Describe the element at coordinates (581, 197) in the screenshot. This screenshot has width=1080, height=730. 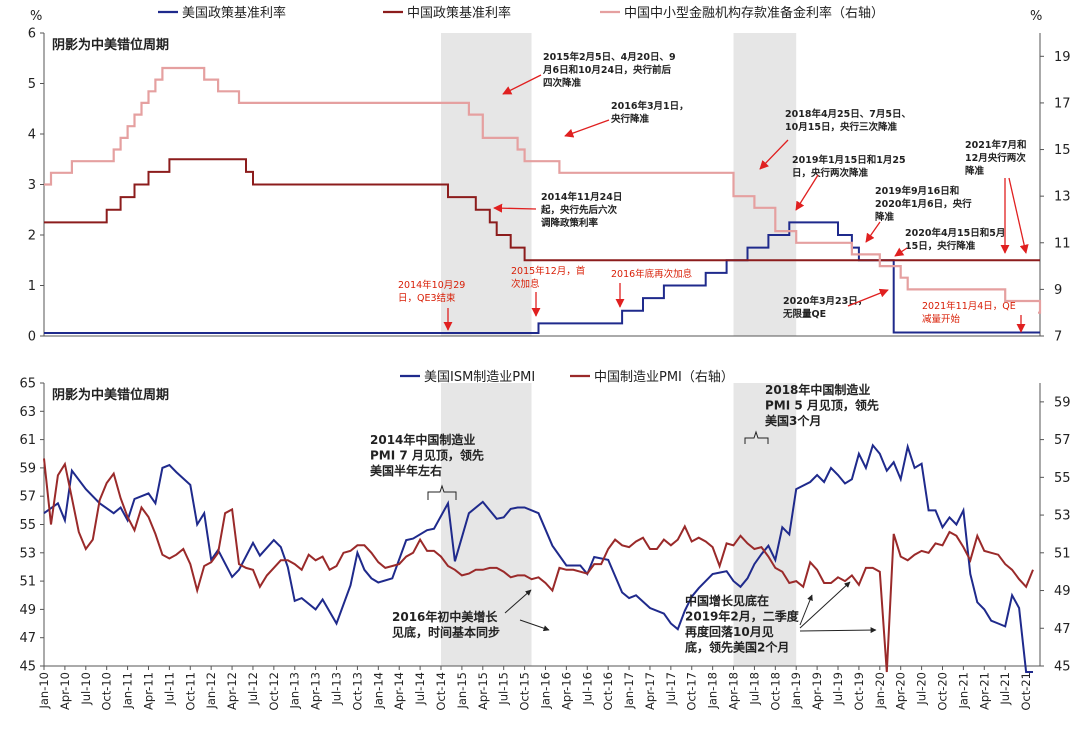
I see `top-annotation-3-line: 2014年11月24日` at that location.